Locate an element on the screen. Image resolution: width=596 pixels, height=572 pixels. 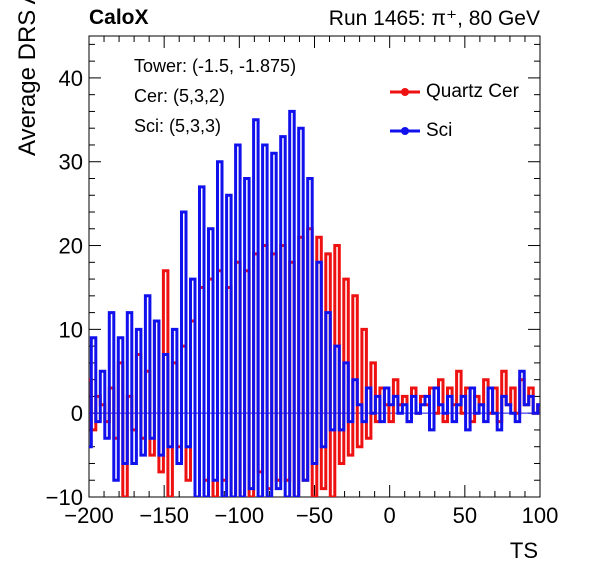
y-tick-label: 40 is located at coordinates (71, 78).